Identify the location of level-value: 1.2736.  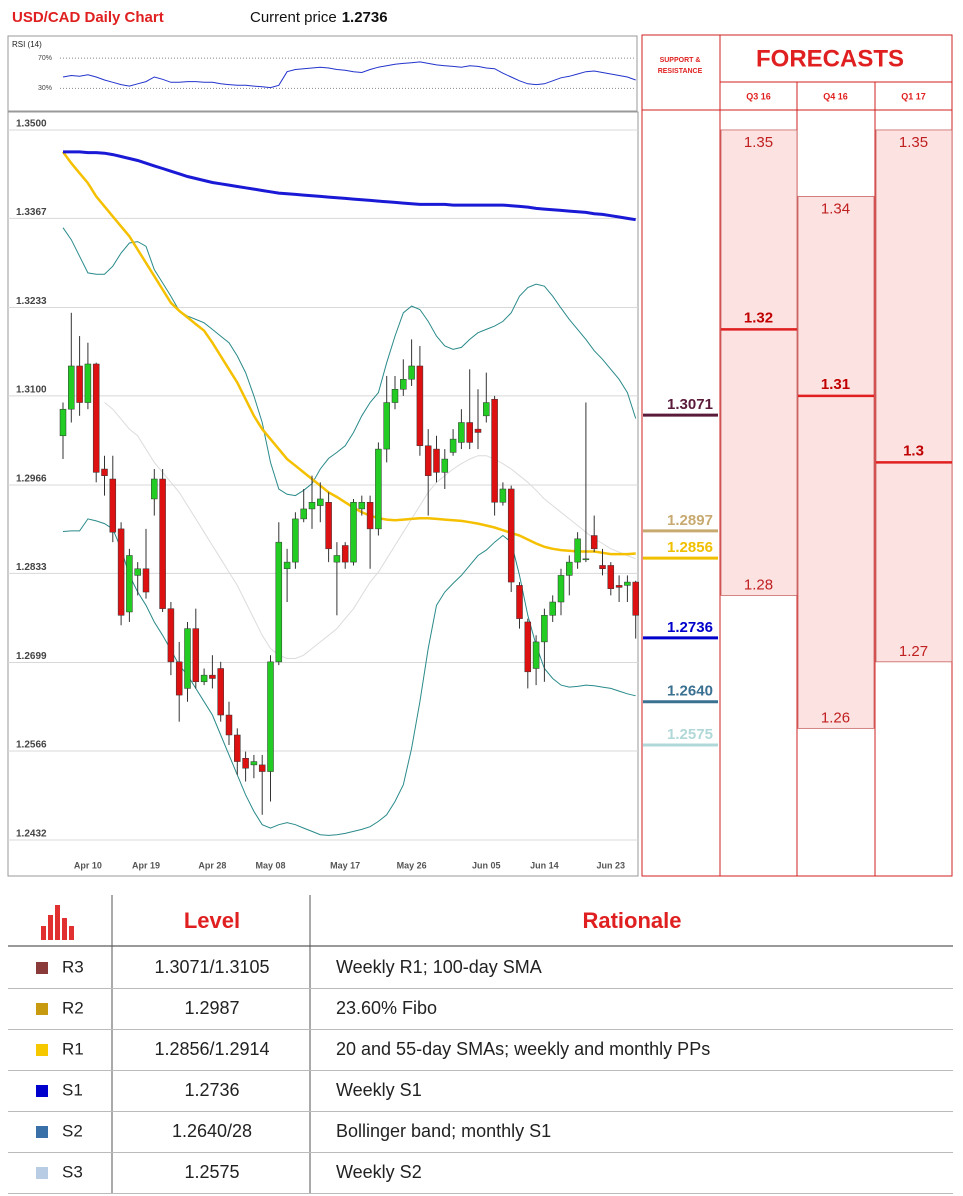
(211, 1090).